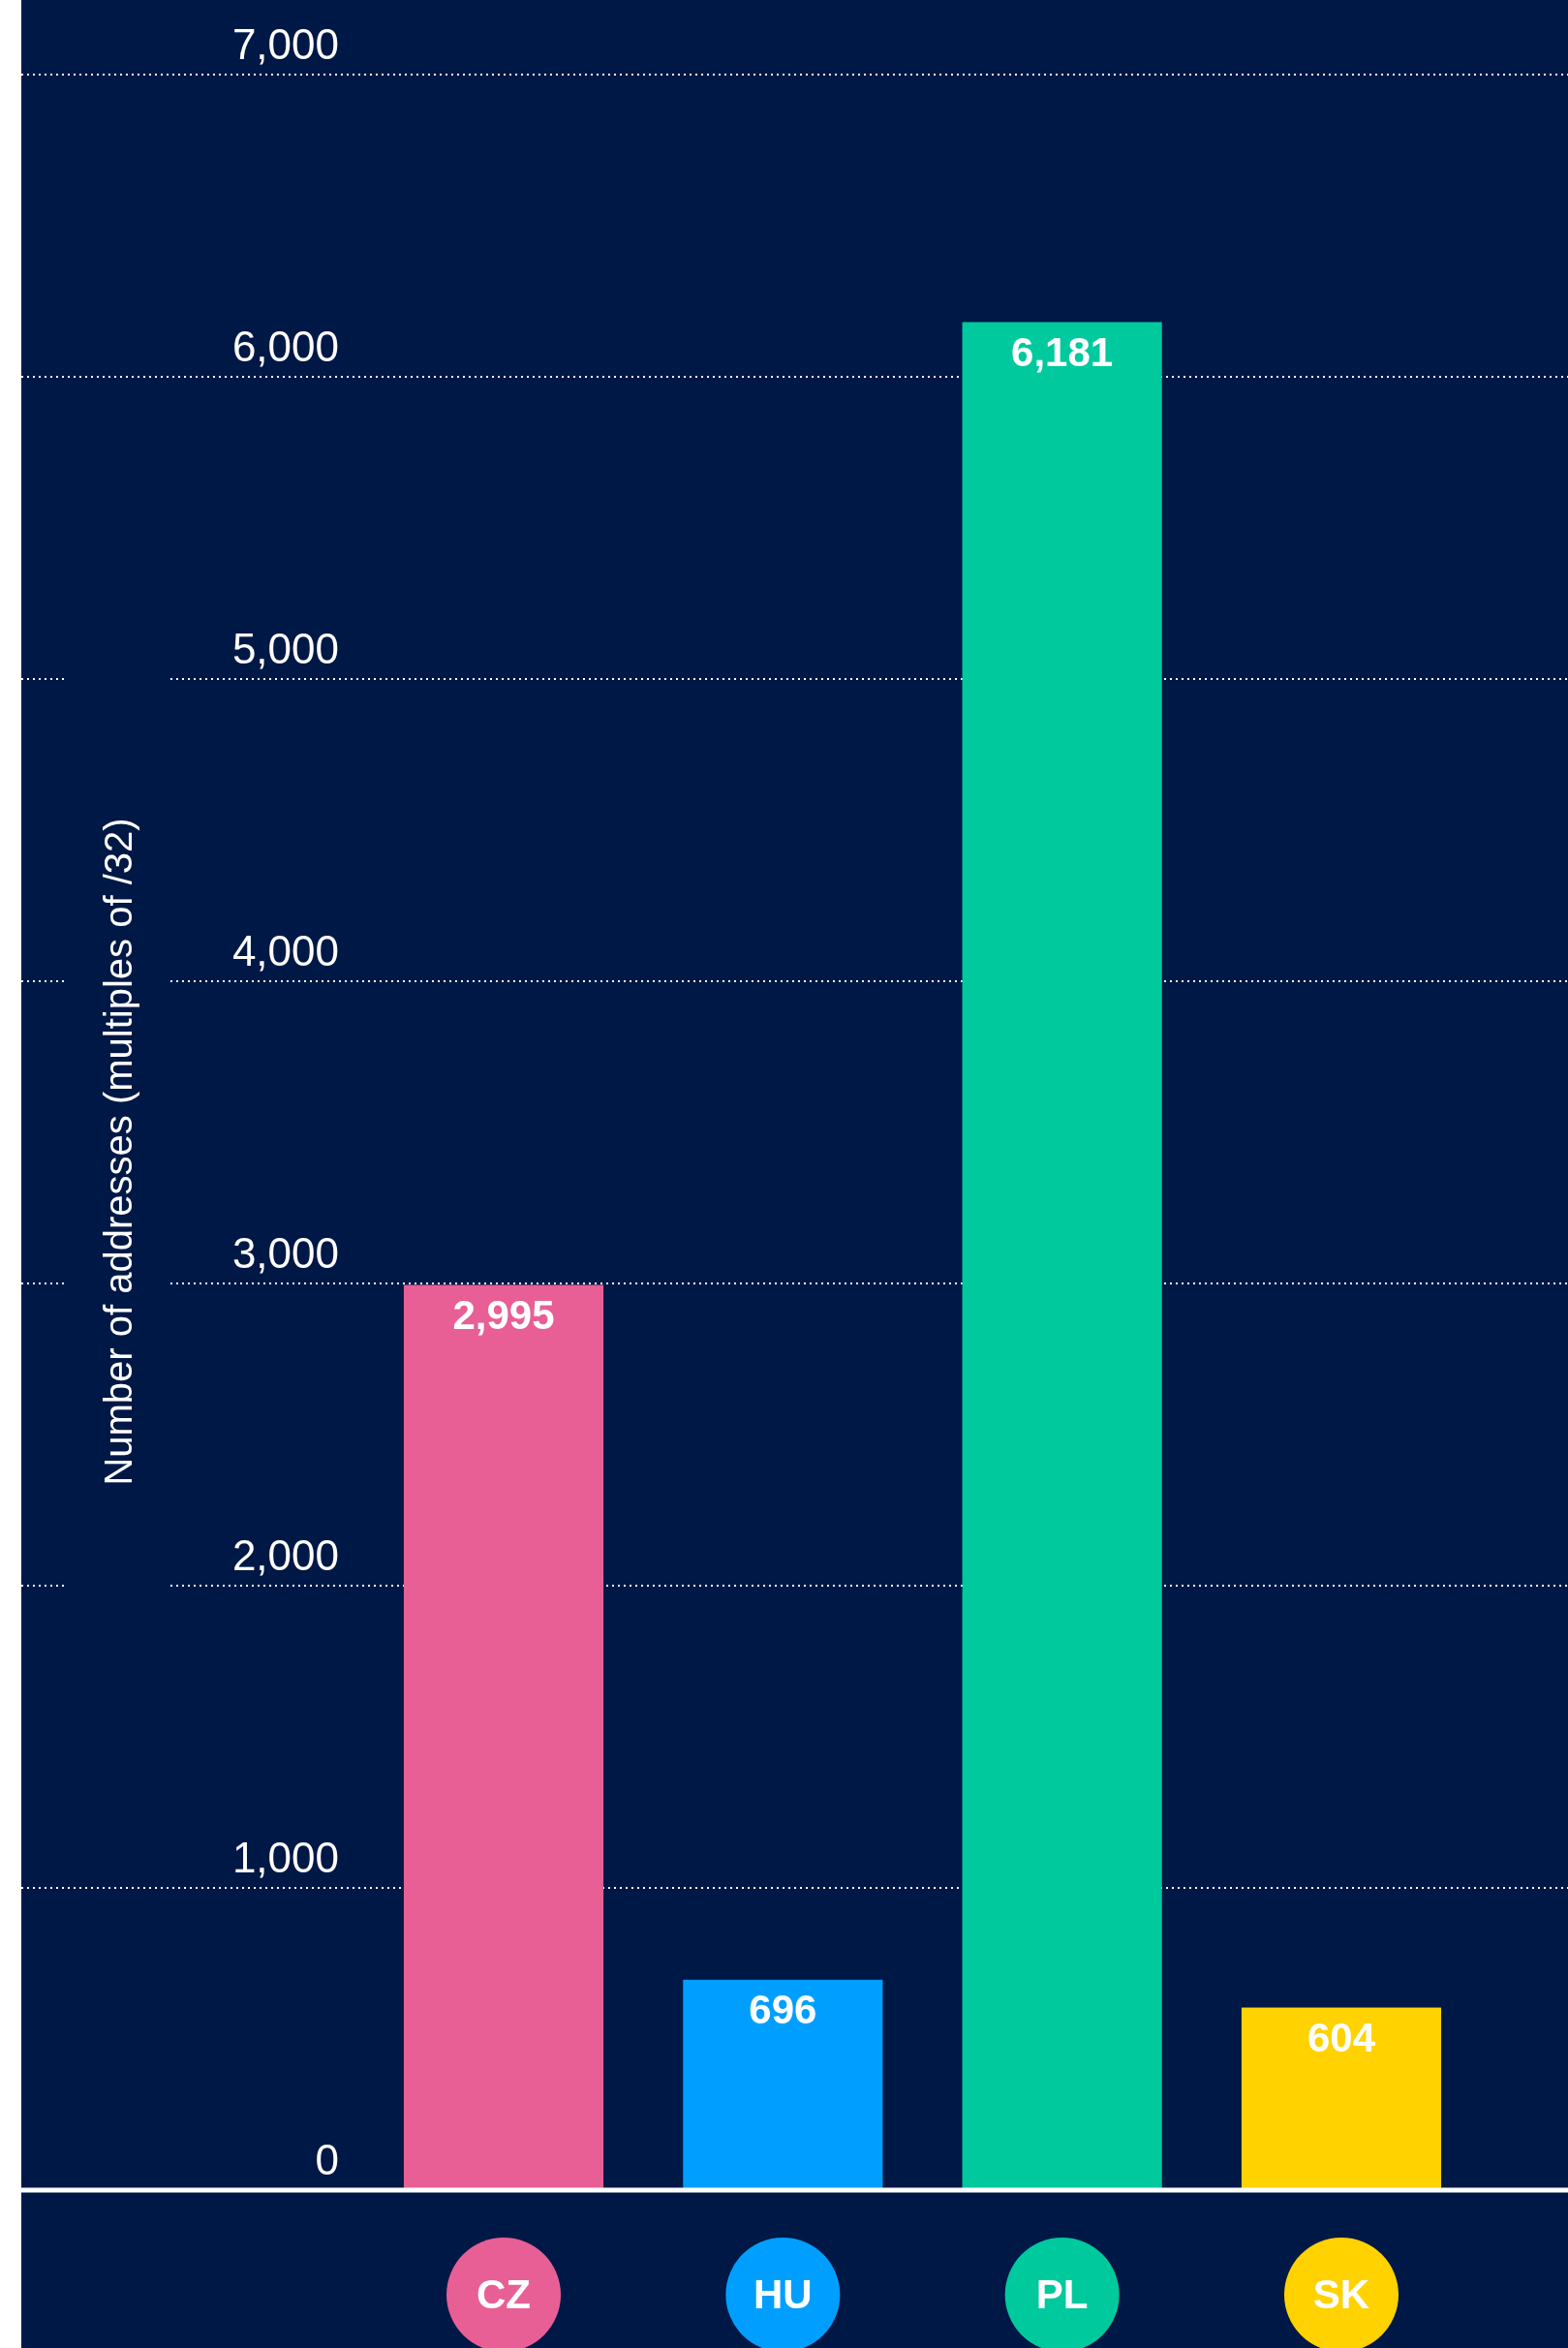  Describe the element at coordinates (285, 44) in the screenshot. I see `y-tick-label: 7,000` at that location.